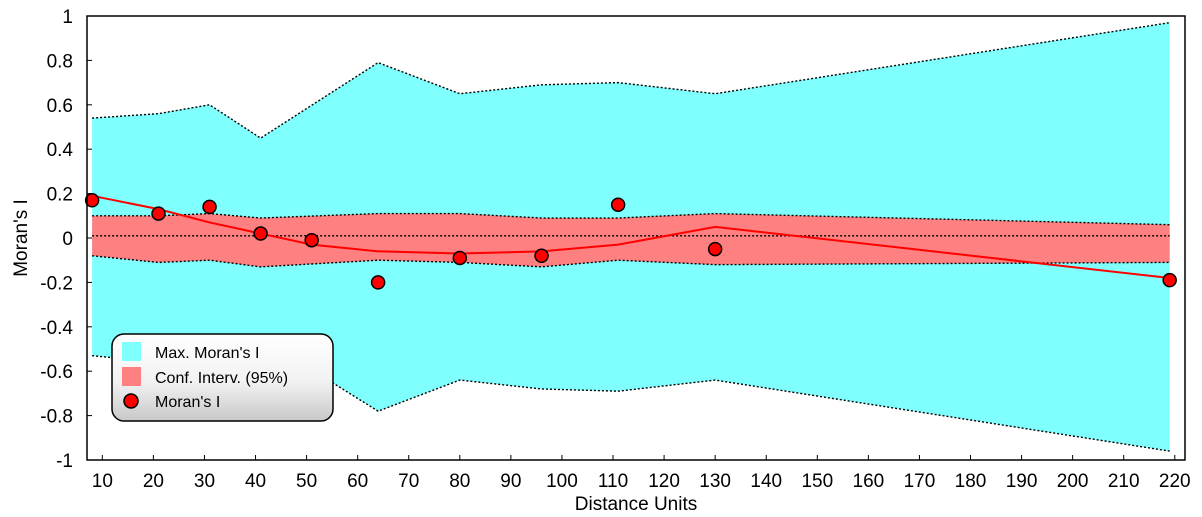 The height and width of the screenshot is (517, 1202). What do you see at coordinates (613, 481) in the screenshot?
I see `x-tick-label: 110` at bounding box center [613, 481].